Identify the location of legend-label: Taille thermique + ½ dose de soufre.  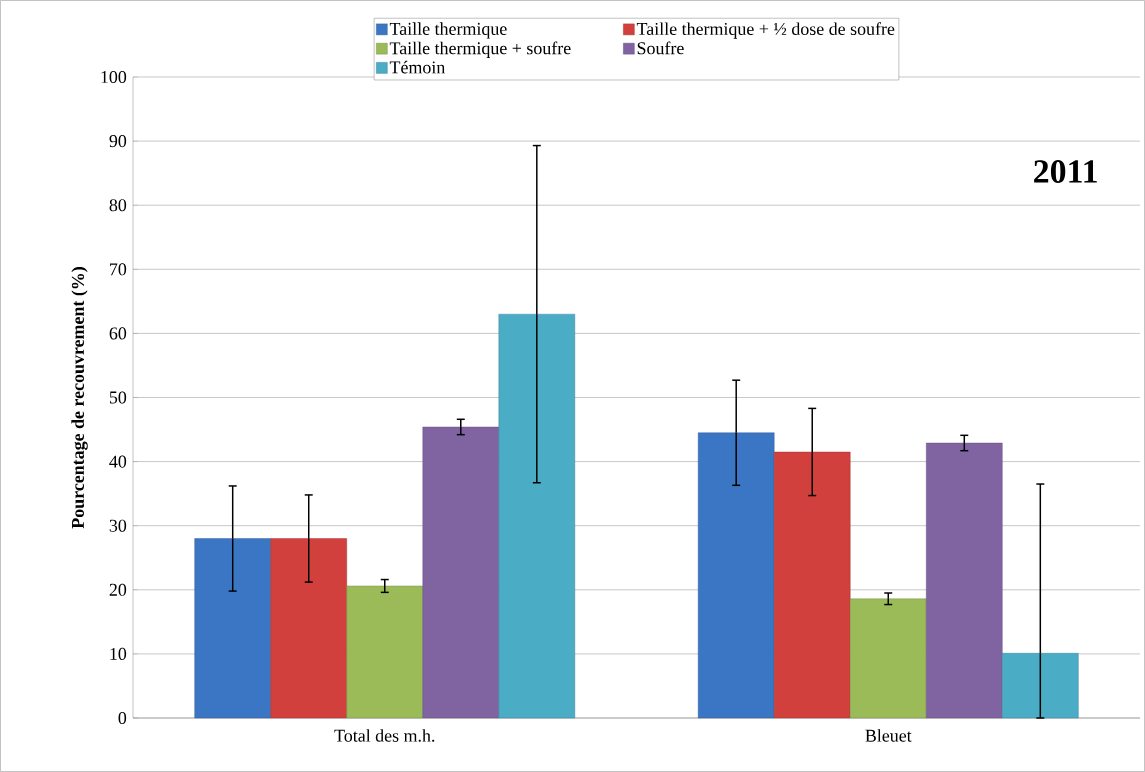
(765, 30).